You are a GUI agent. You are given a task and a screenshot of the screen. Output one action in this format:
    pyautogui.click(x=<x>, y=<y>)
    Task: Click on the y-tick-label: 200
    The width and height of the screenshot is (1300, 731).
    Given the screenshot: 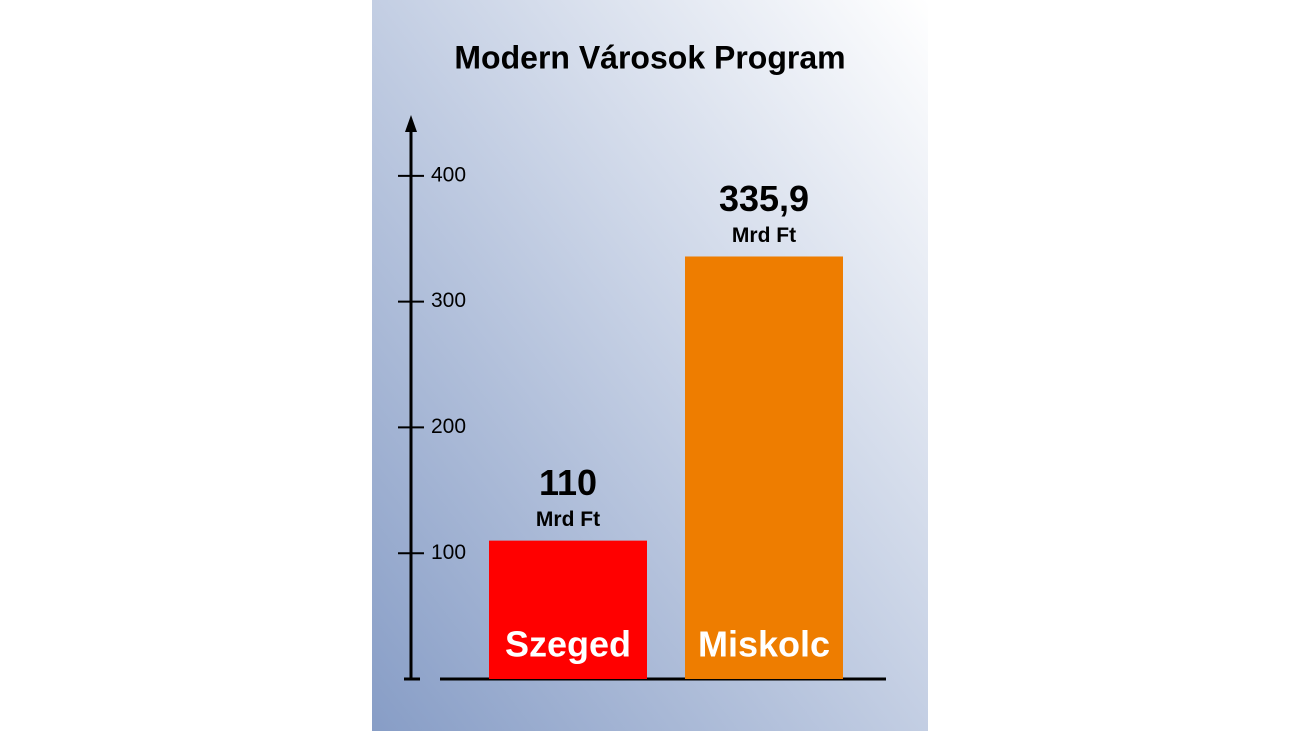 What is the action you would take?
    pyautogui.click(x=448, y=426)
    